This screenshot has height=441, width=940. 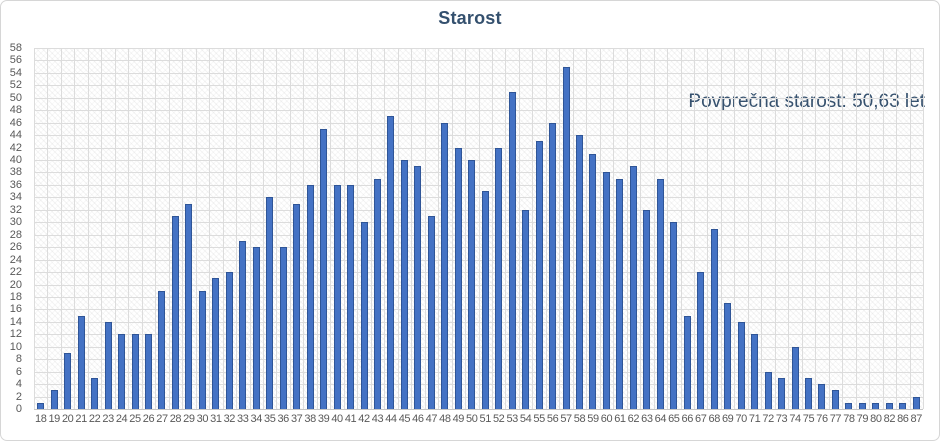 What do you see at coordinates (81, 419) in the screenshot?
I see `x-tick-label: 21` at bounding box center [81, 419].